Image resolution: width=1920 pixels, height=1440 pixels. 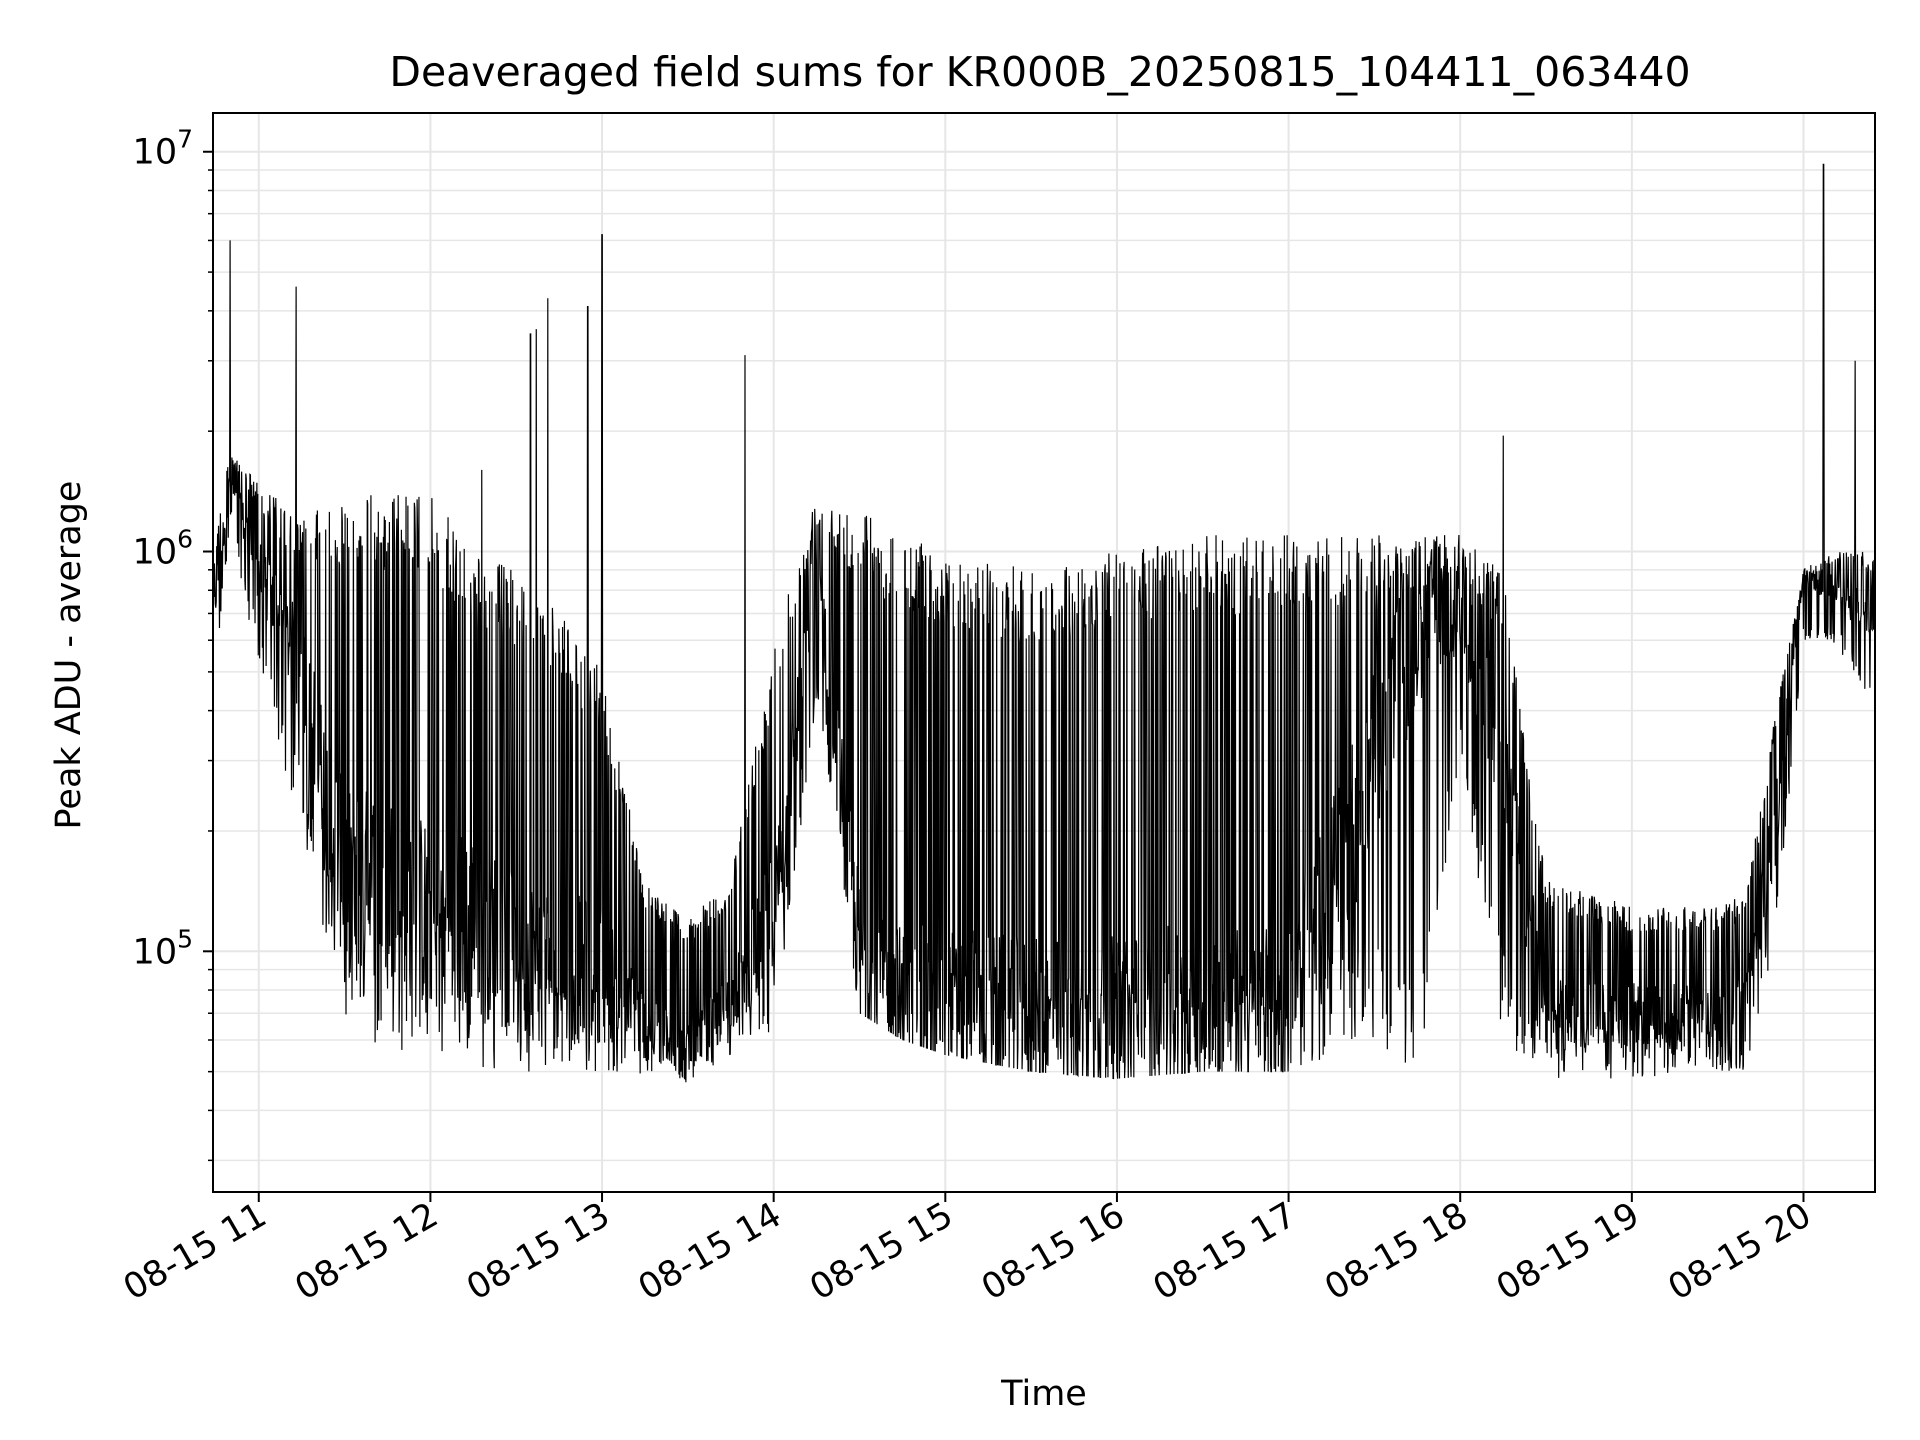 What do you see at coordinates (163, 149) in the screenshot?
I see `y-tick-label: 10⁷` at bounding box center [163, 149].